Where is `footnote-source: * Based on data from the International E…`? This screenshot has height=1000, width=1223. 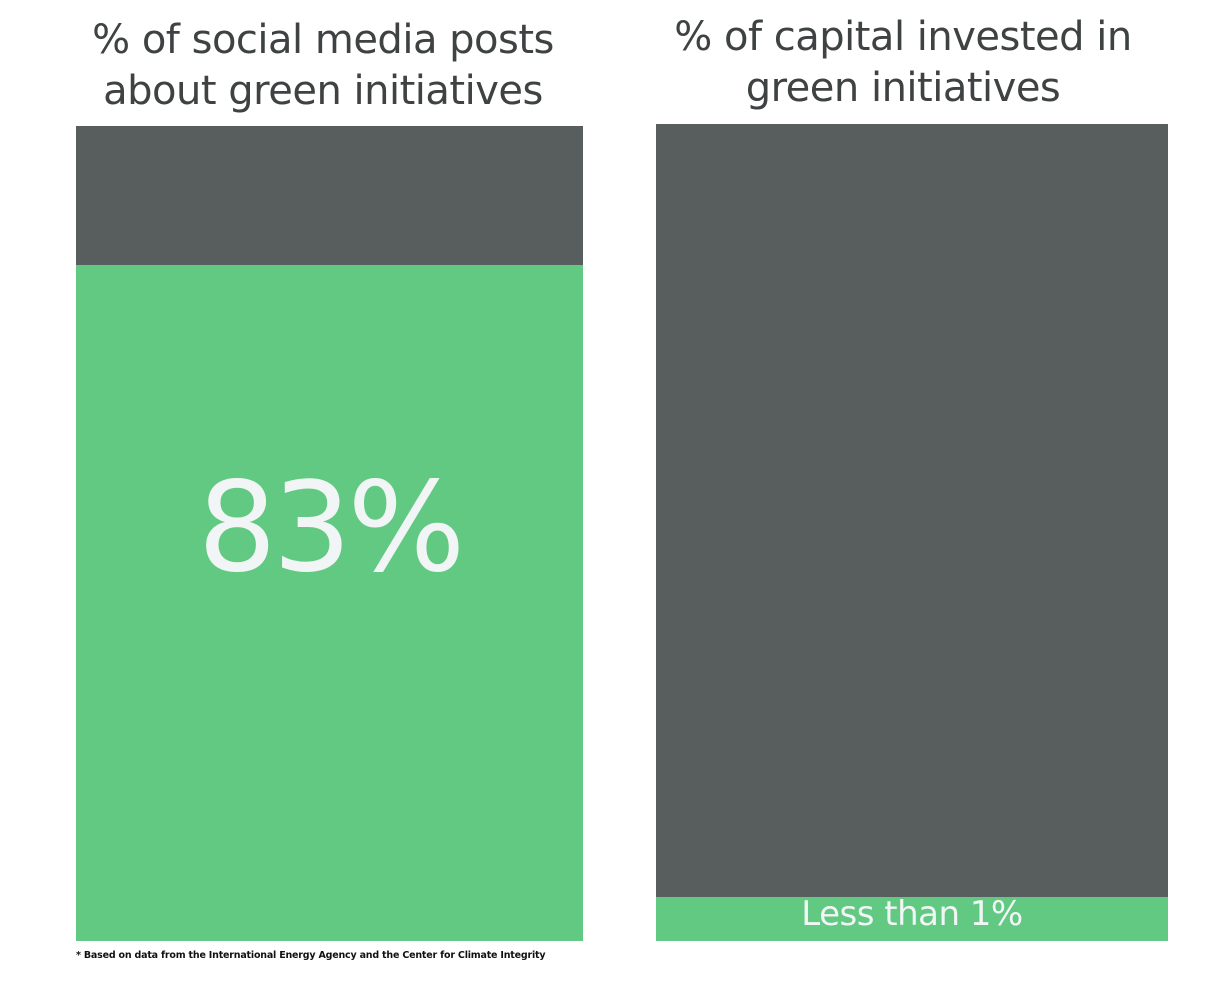 footnote-source: * Based on data from the International E… is located at coordinates (311, 955).